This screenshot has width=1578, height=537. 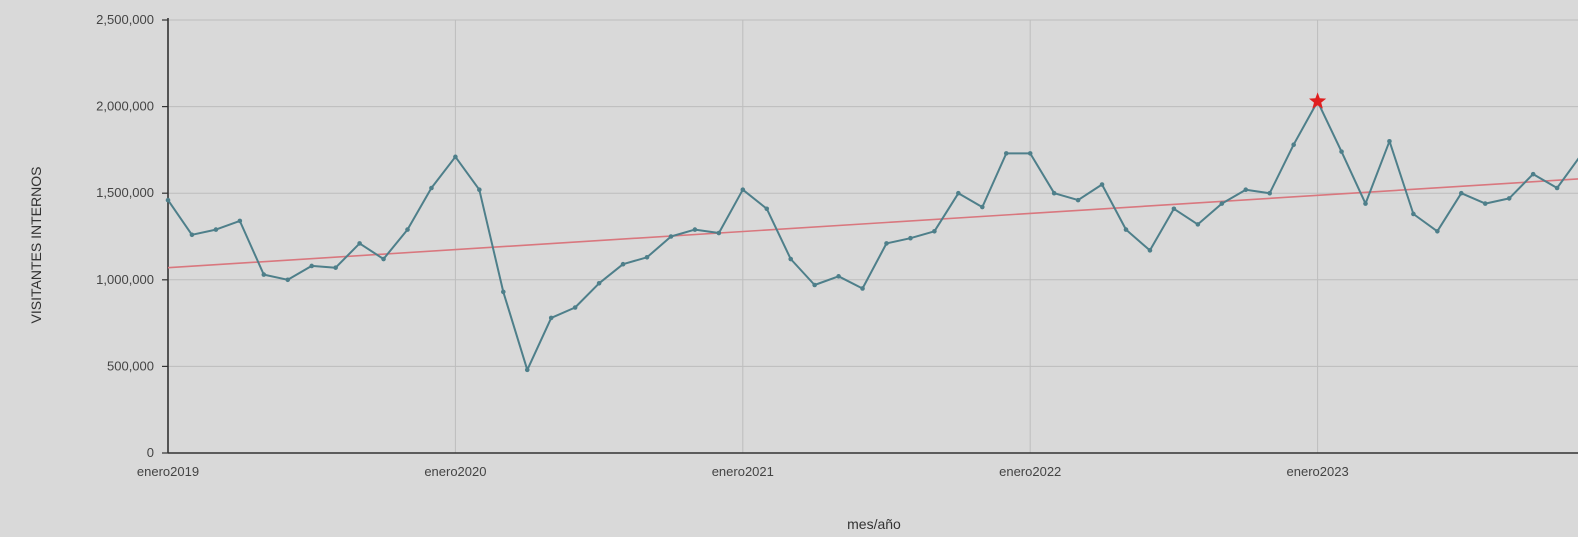 What do you see at coordinates (125, 279) in the screenshot?
I see `y-tick-label: 1,000,000` at bounding box center [125, 279].